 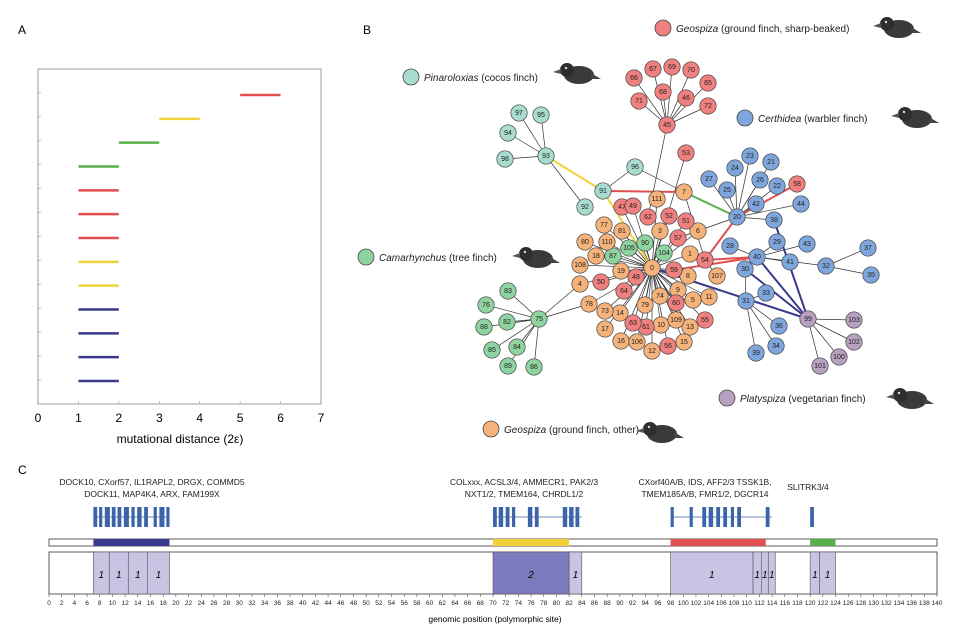 I want to click on x-tick-label: 1, so click(x=78, y=418).